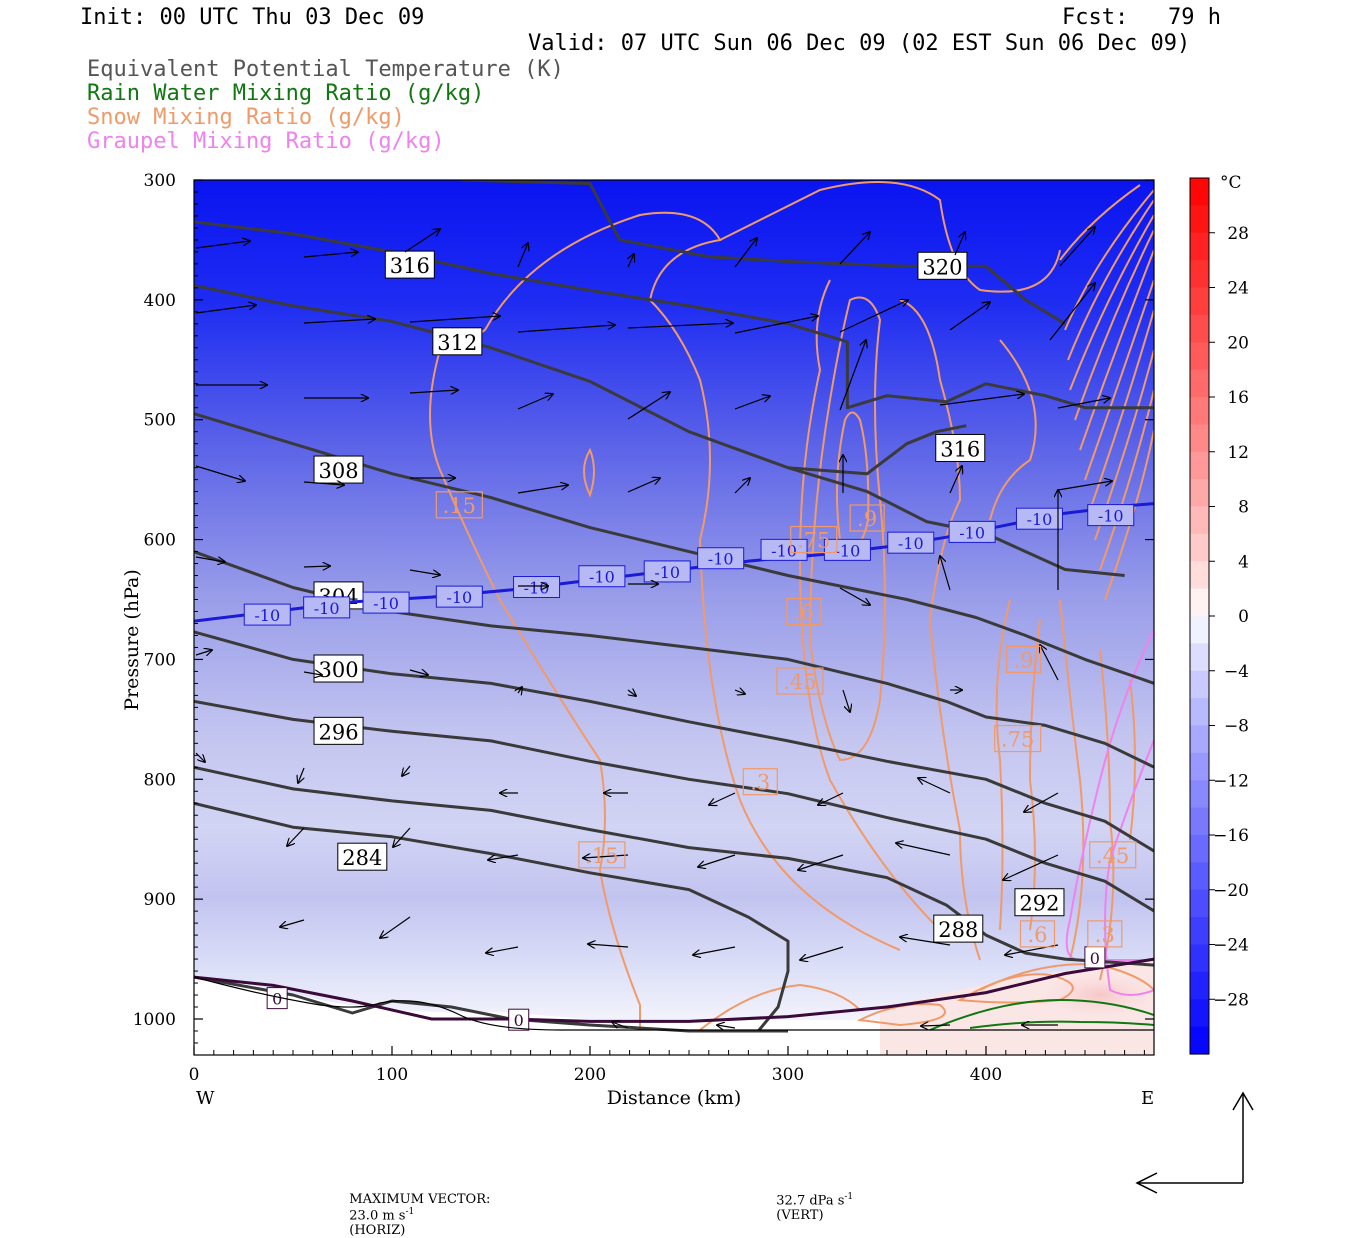  Describe the element at coordinates (377, 1216) in the screenshot. I see `max-vector-horiz-value: 23.0 m s` at that location.